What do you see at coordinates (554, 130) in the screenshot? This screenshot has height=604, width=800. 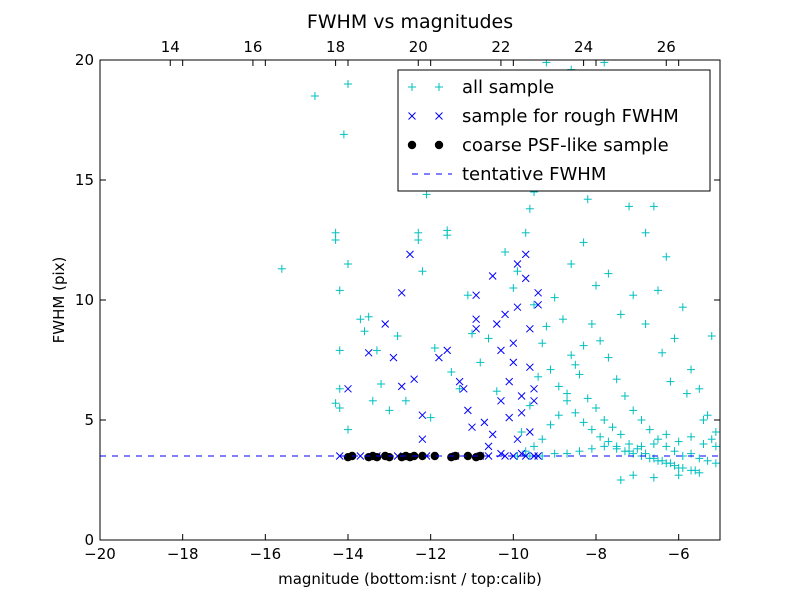 I see `legend-box` at bounding box center [554, 130].